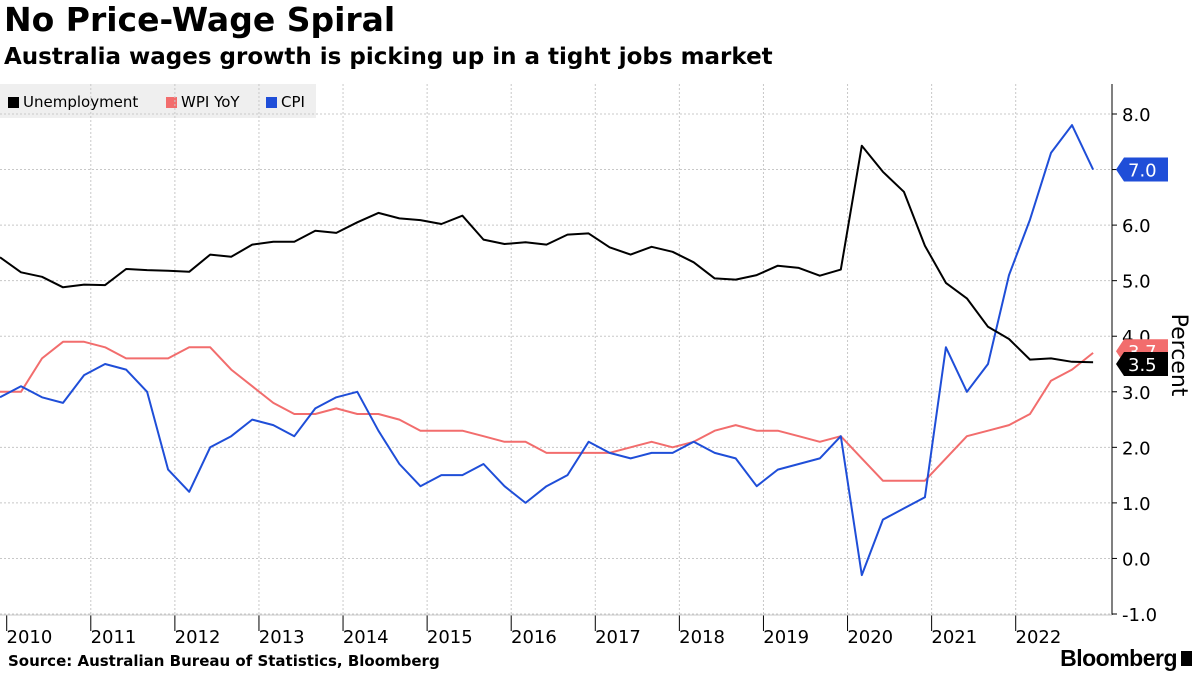 This screenshot has height=675, width=1200. What do you see at coordinates (1139, 615) in the screenshot?
I see `y-tick-label: -1.0` at bounding box center [1139, 615].